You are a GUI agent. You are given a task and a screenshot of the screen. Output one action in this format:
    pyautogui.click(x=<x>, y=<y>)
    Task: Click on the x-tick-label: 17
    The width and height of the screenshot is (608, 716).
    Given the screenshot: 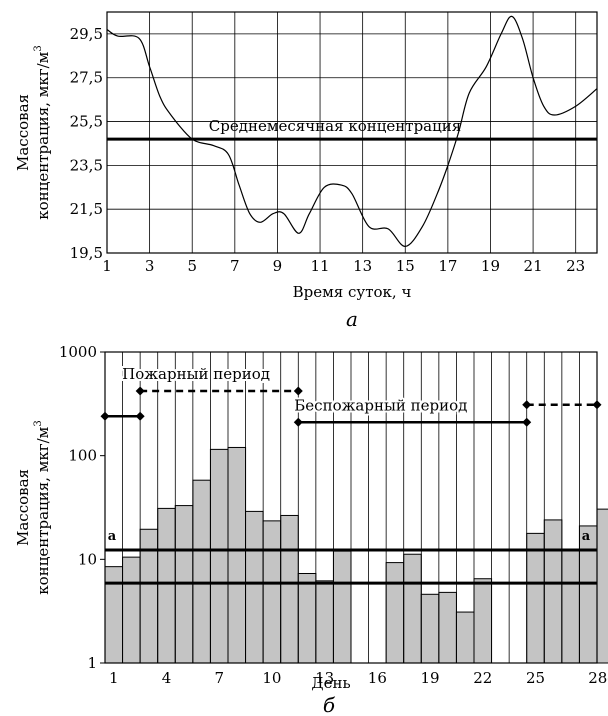 What is the action you would take?
    pyautogui.click(x=447, y=266)
    